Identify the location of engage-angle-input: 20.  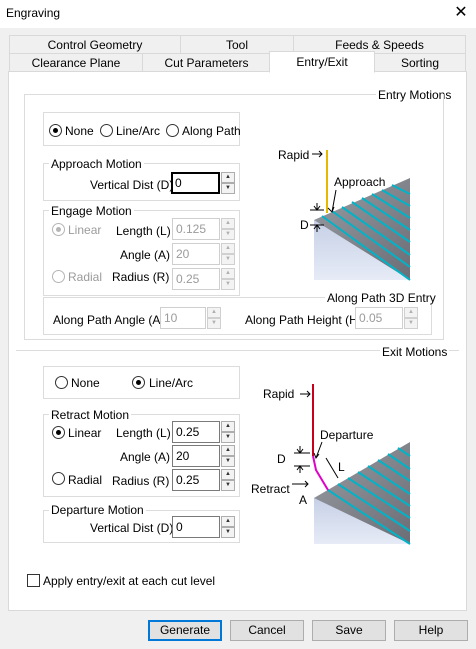
(196, 254).